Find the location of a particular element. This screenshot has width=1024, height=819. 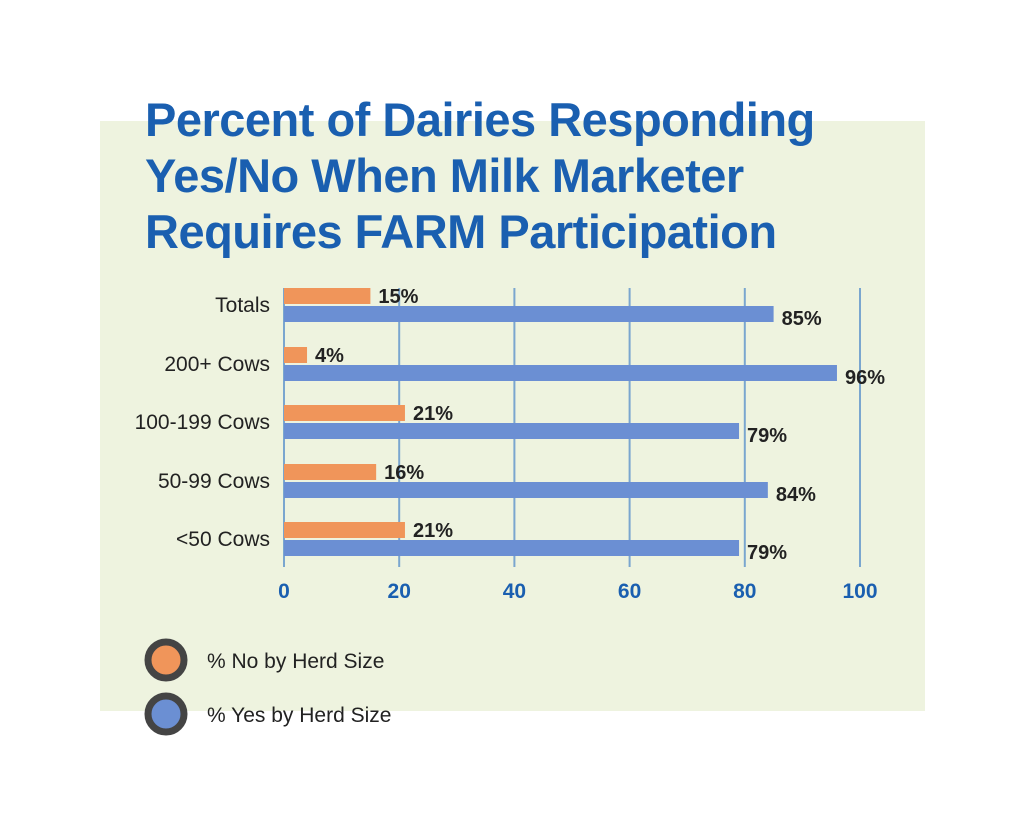

no-value-label-2: 21% is located at coordinates (433, 414).